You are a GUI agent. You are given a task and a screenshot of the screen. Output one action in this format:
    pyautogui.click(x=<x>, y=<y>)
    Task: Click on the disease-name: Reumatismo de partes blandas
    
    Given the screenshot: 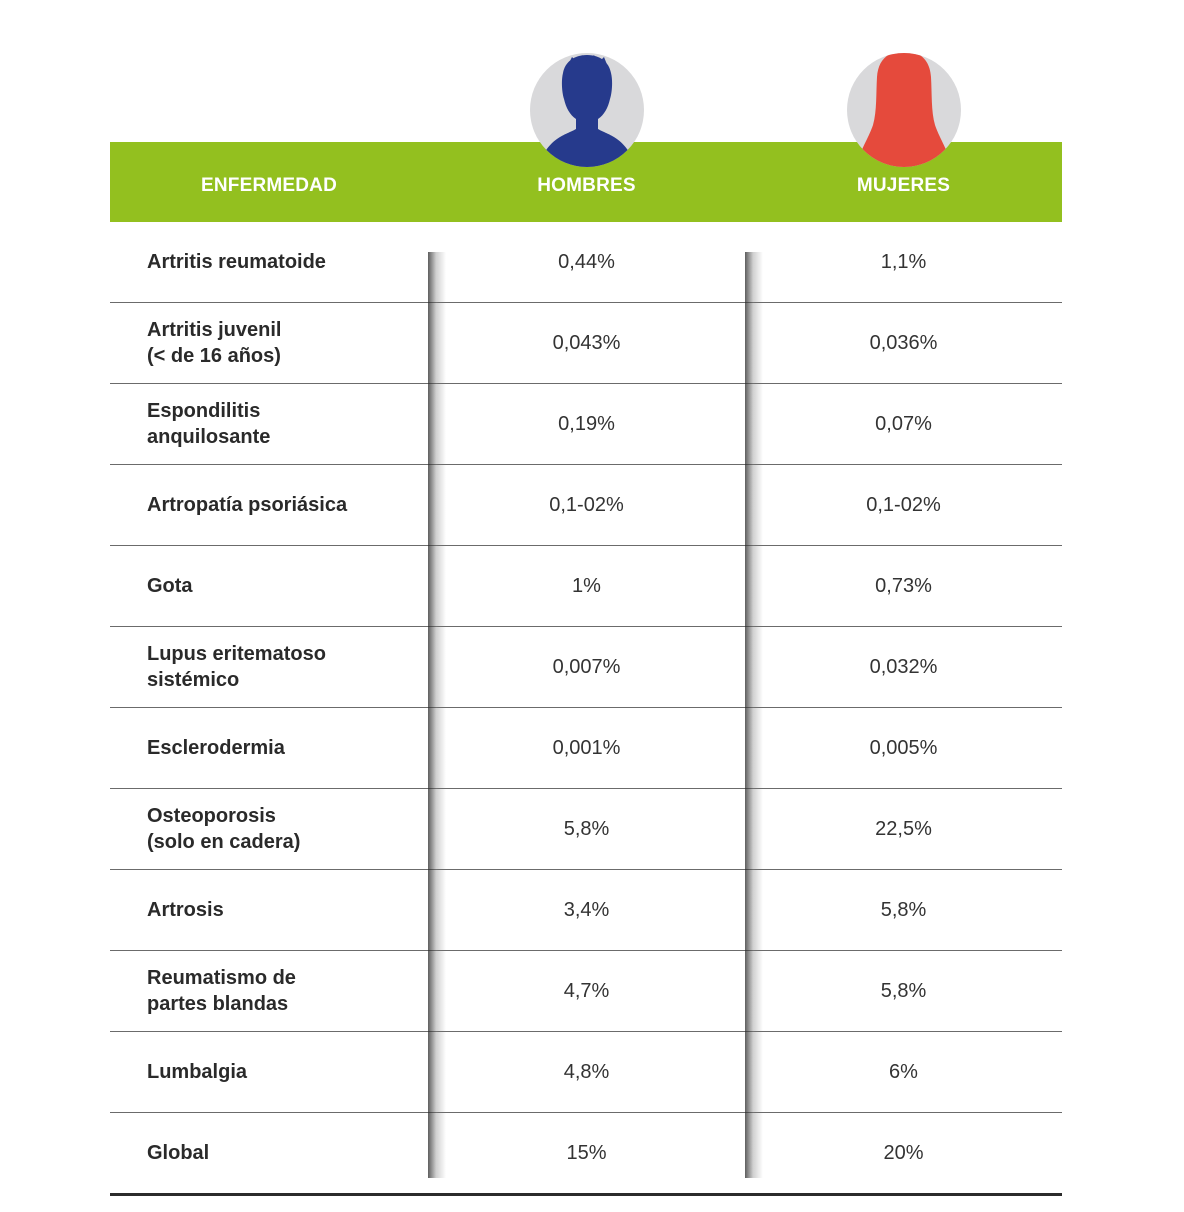 What is the action you would take?
    pyautogui.click(x=221, y=991)
    